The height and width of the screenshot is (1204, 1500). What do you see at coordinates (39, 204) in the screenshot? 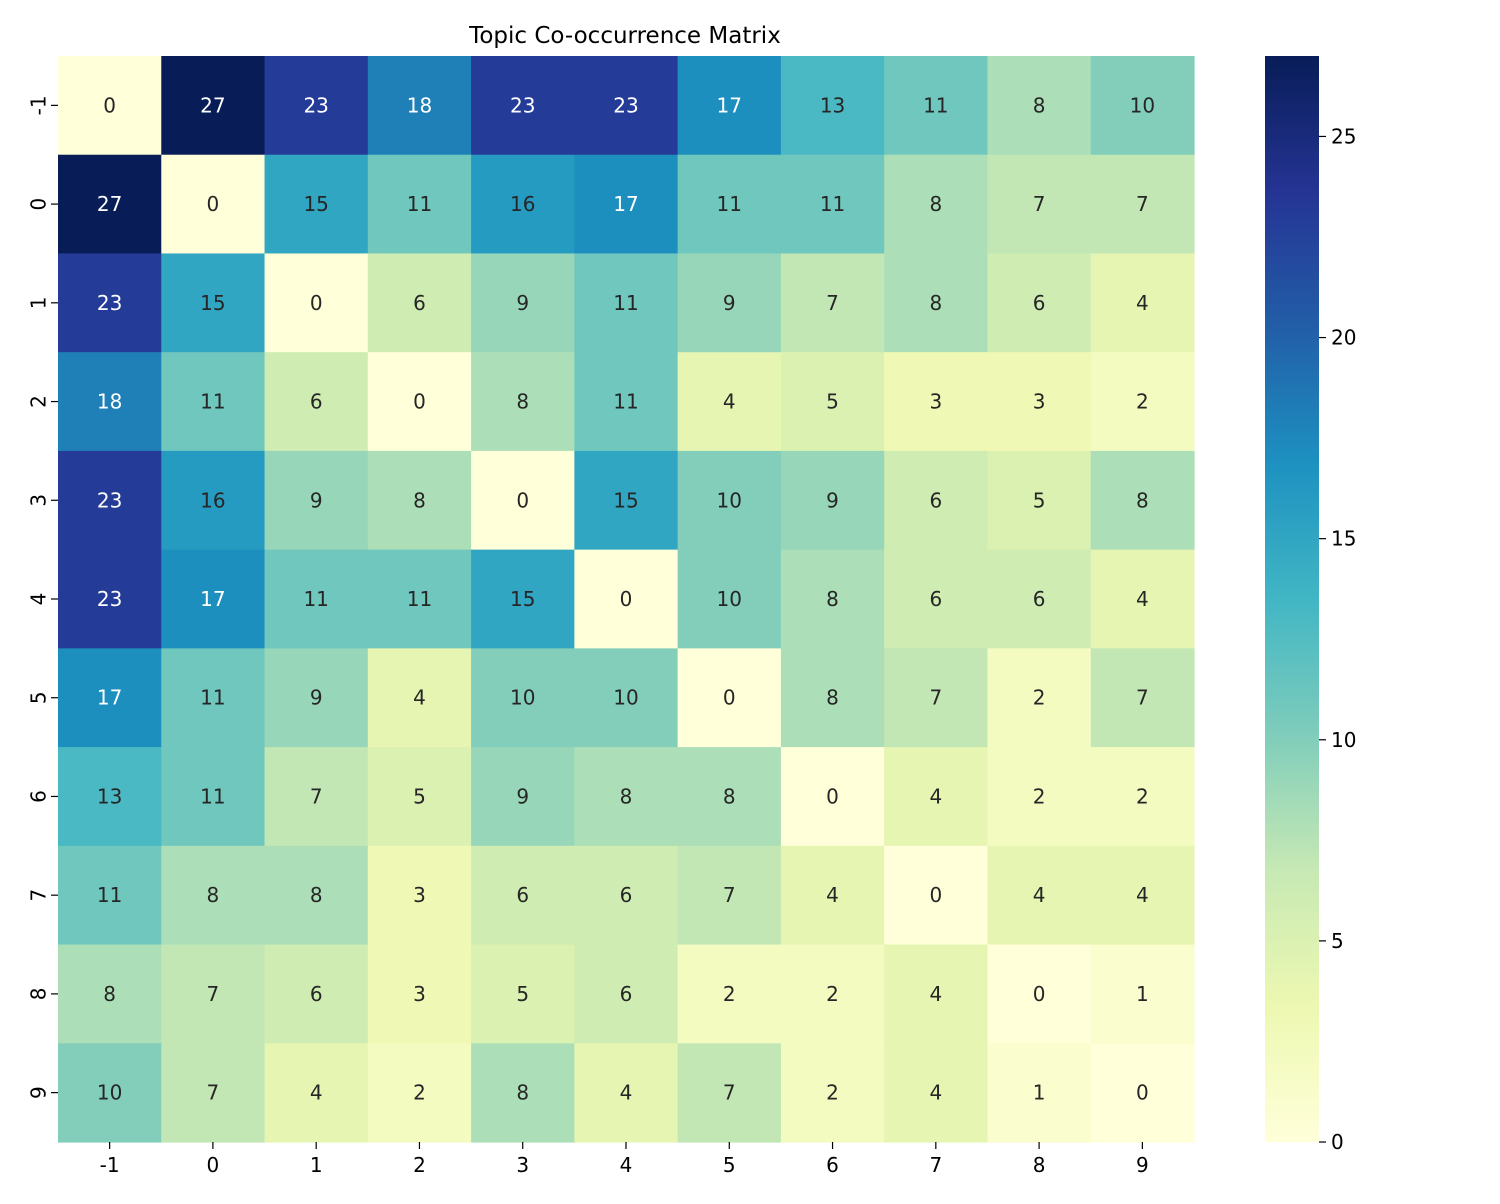
I see `y-tick-label: 0` at bounding box center [39, 204].